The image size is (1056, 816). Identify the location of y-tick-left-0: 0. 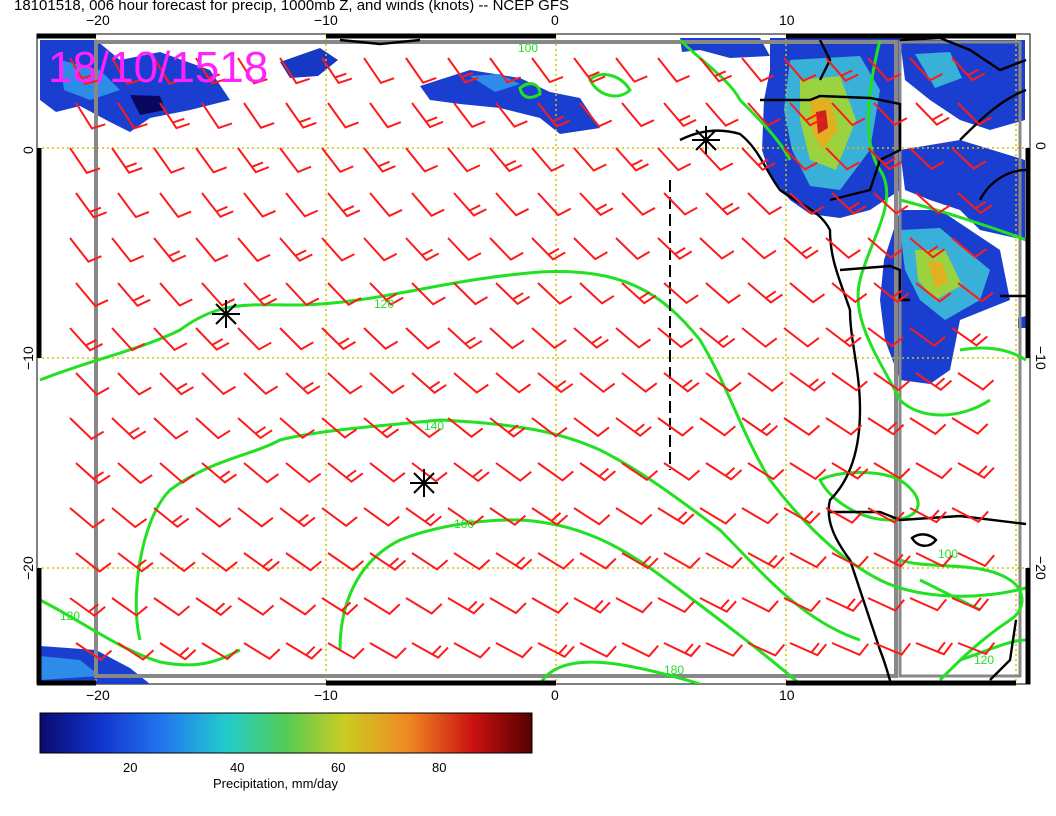
(28, 150).